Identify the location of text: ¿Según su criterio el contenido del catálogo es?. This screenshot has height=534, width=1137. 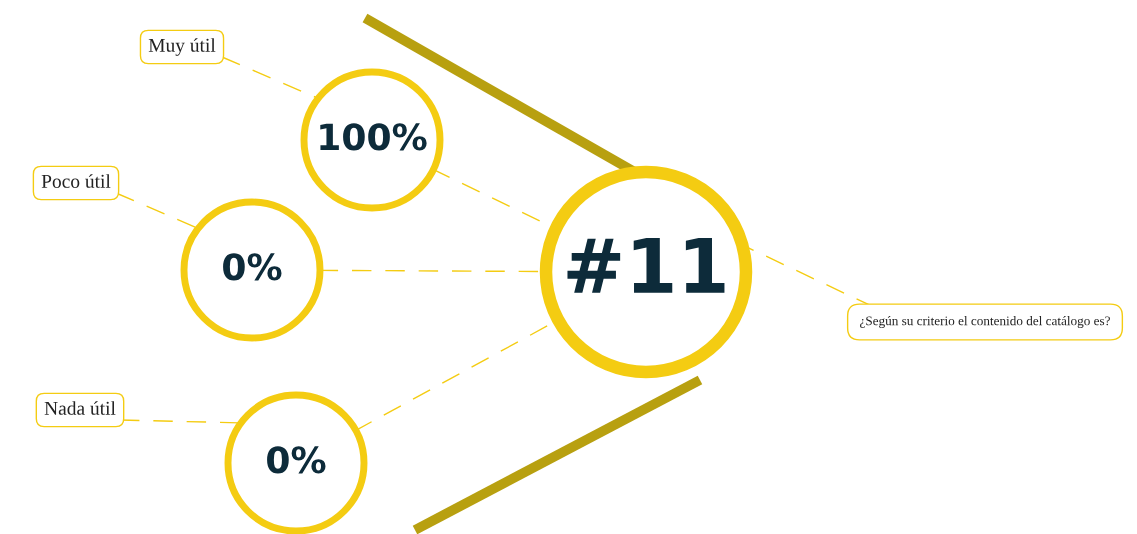
(985, 322).